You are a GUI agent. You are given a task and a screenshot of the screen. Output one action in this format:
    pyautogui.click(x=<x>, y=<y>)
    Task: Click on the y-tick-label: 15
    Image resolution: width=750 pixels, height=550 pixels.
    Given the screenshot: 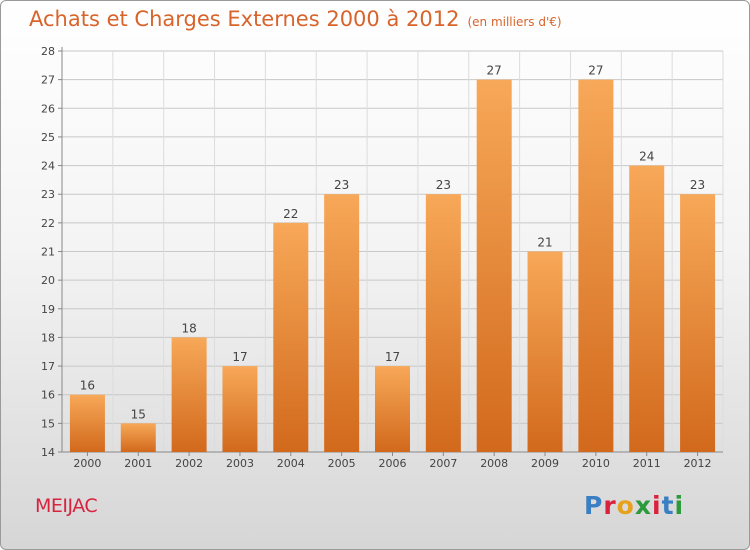 What is the action you would take?
    pyautogui.click(x=48, y=423)
    